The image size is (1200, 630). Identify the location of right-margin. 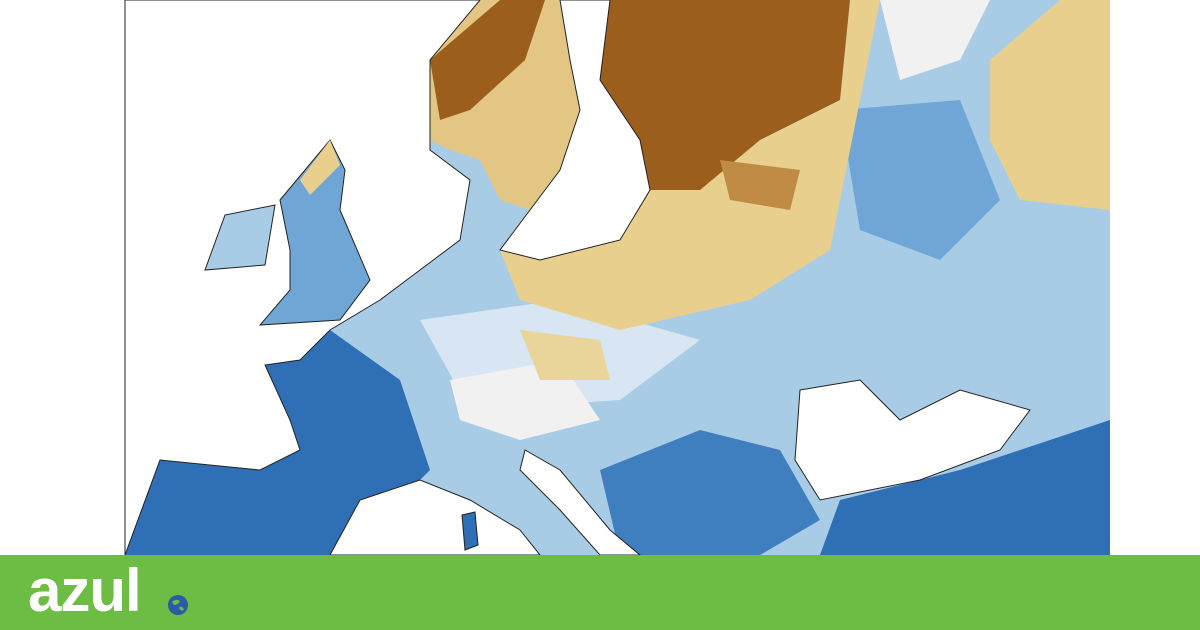
(1155, 277).